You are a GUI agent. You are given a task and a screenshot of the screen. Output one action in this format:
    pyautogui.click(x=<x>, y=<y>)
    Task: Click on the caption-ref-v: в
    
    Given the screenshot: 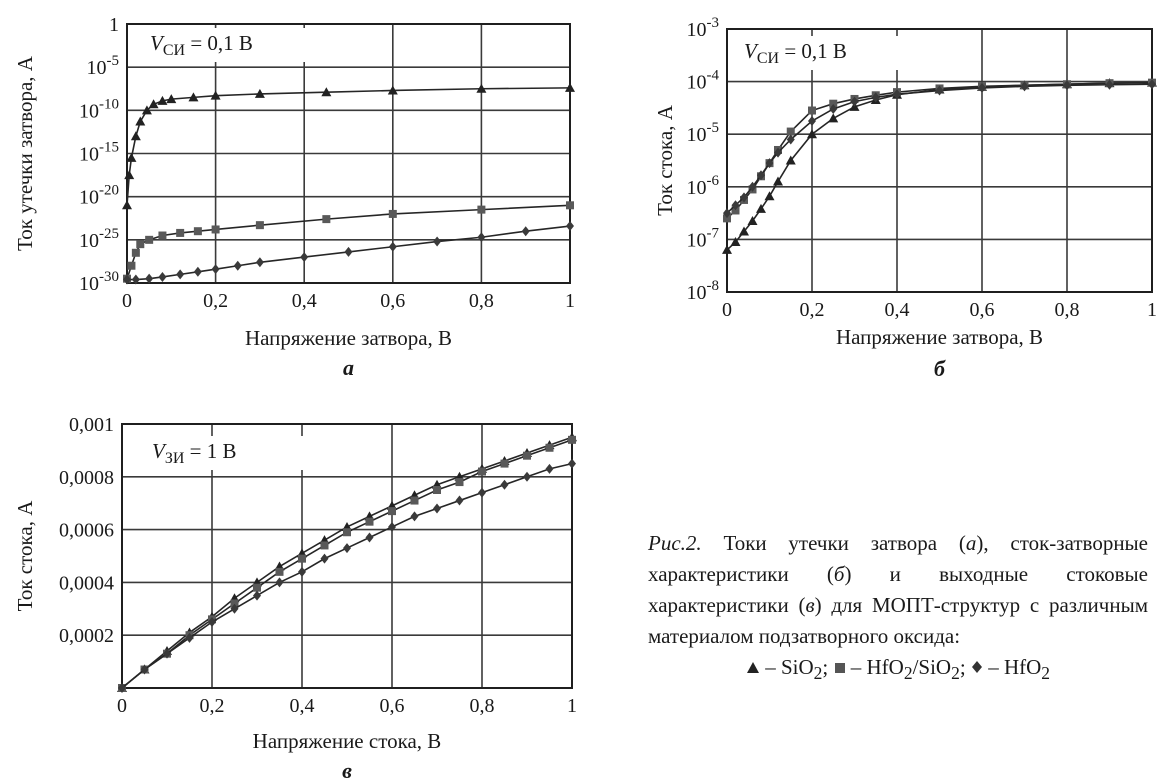 What is the action you would take?
    pyautogui.click(x=810, y=605)
    